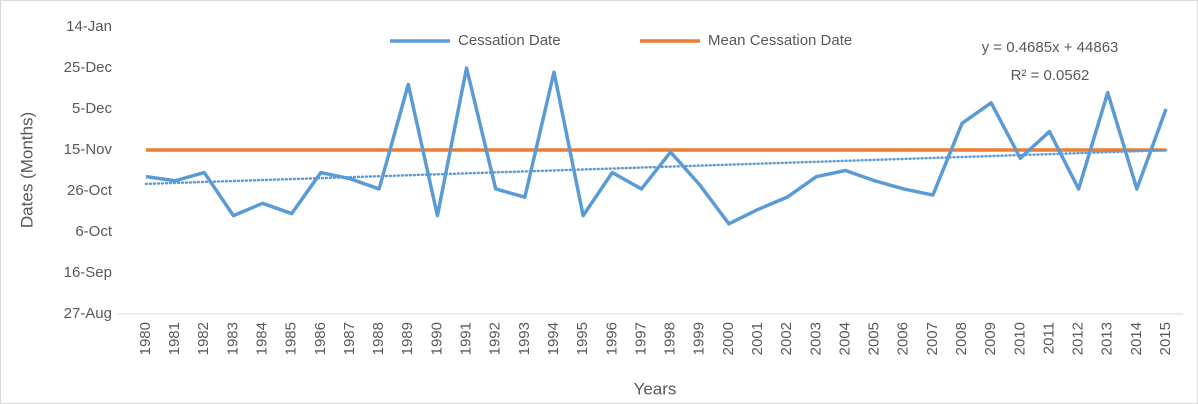 This screenshot has height=404, width=1198. What do you see at coordinates (1019, 338) in the screenshot?
I see `x-tick-label: 2010` at bounding box center [1019, 338].